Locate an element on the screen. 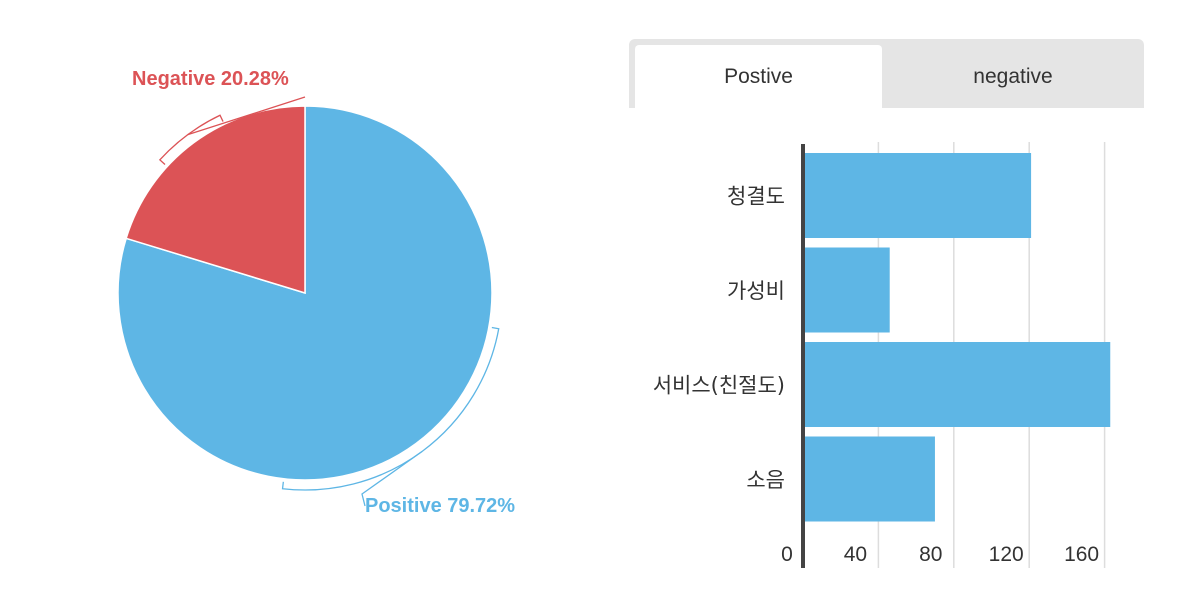 This screenshot has width=1182, height=601. pie-label-positive: Positive 79.72% is located at coordinates (440, 506).